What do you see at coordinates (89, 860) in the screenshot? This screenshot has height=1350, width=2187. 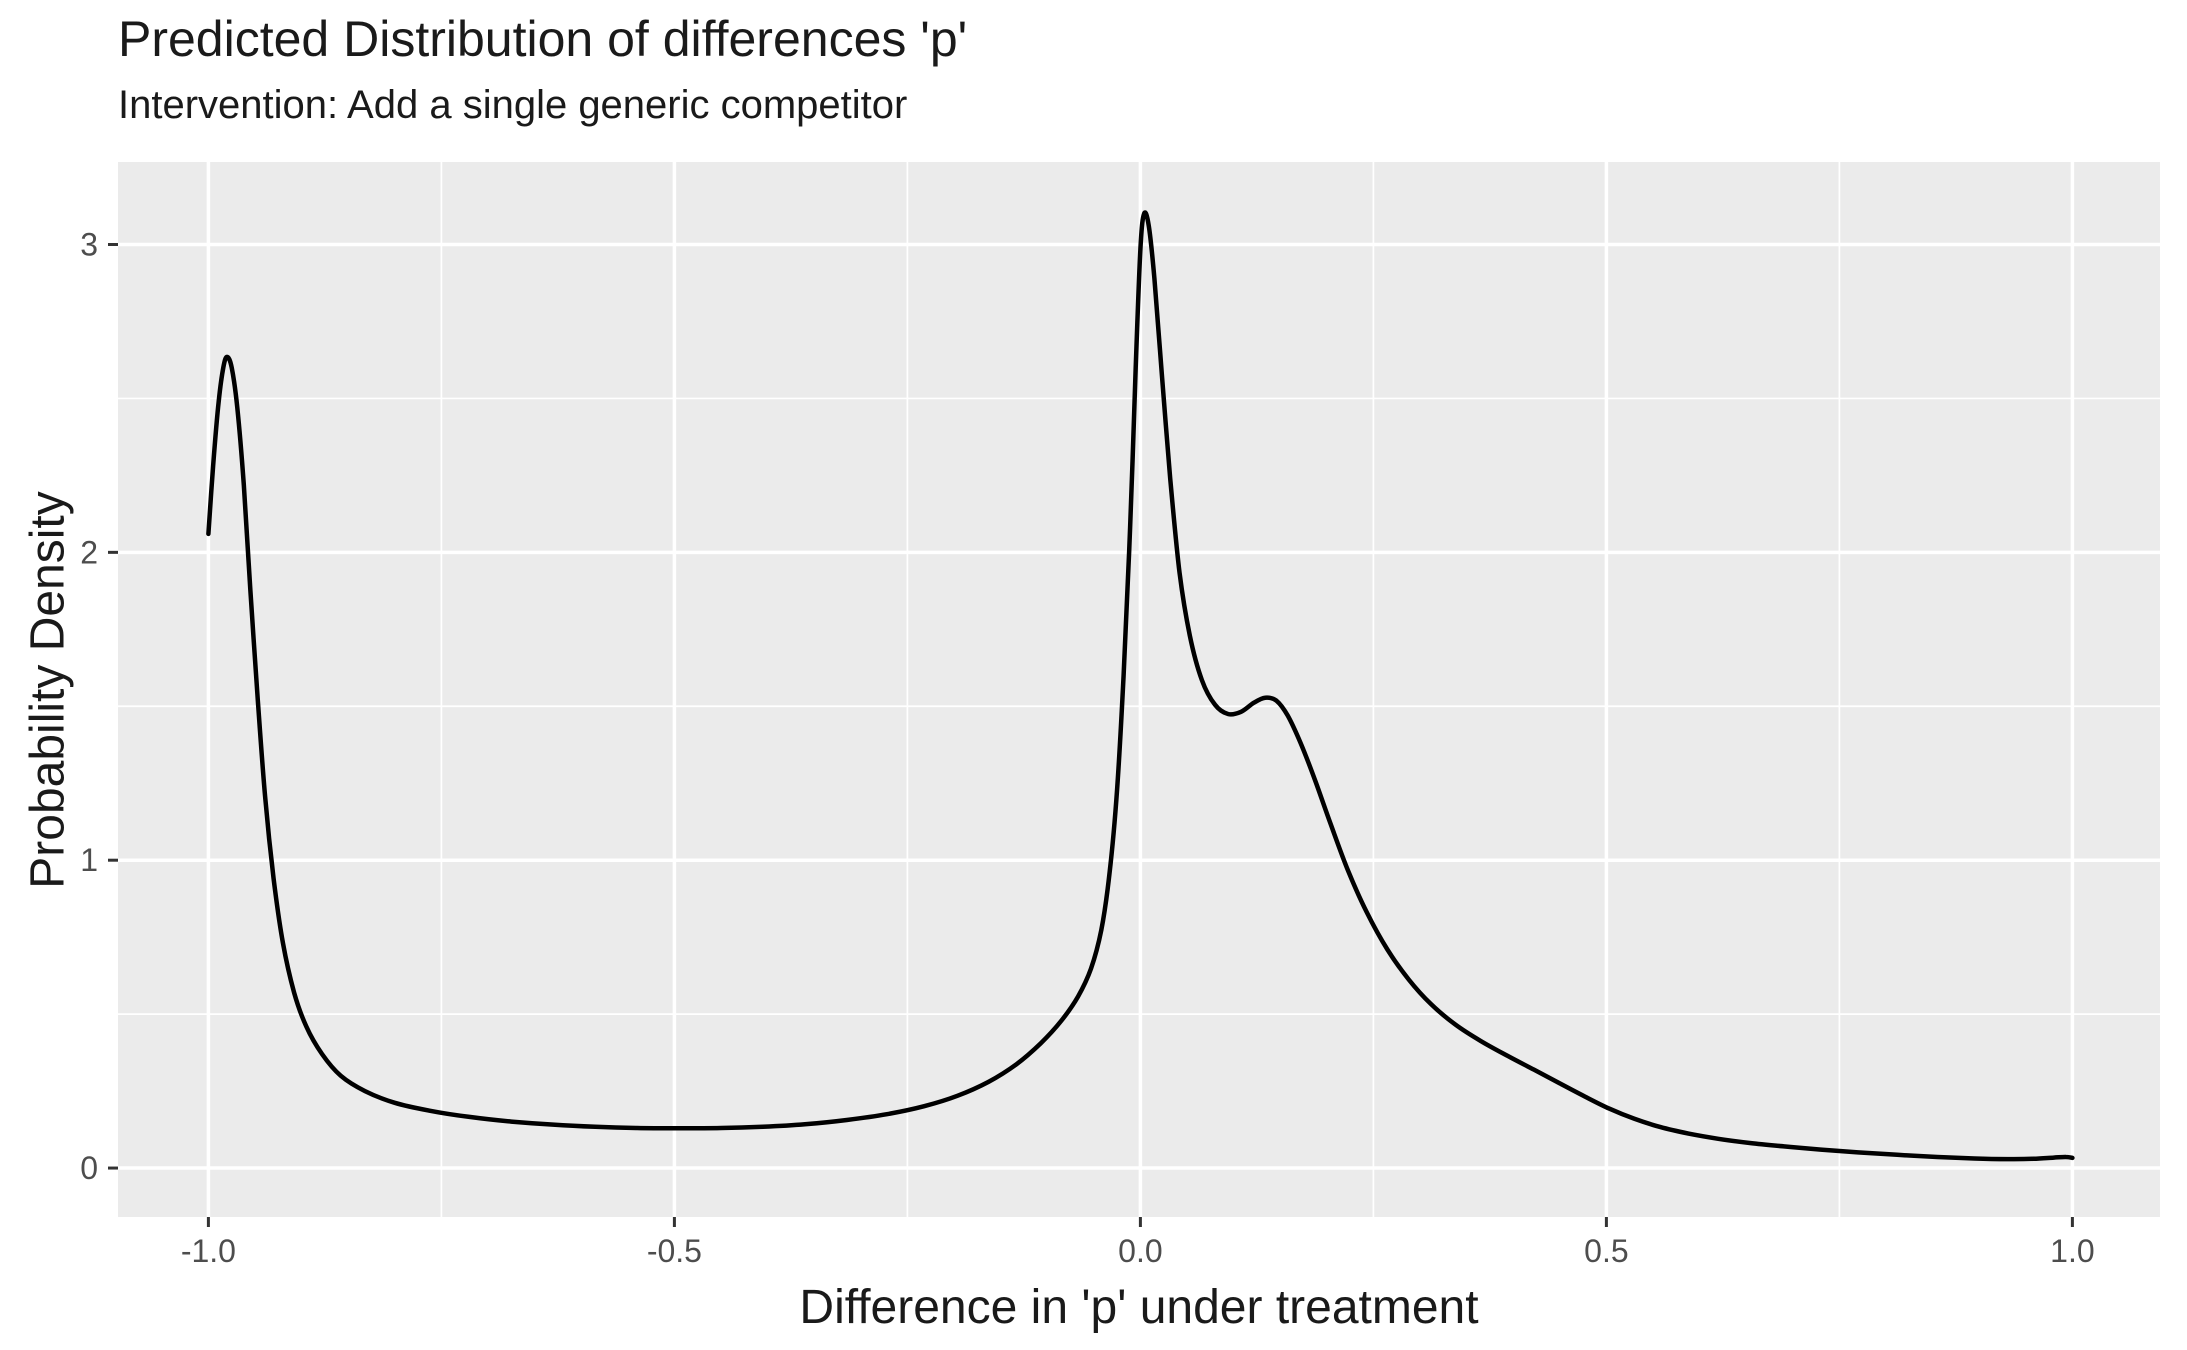 I see `y-tick-label: 1` at bounding box center [89, 860].